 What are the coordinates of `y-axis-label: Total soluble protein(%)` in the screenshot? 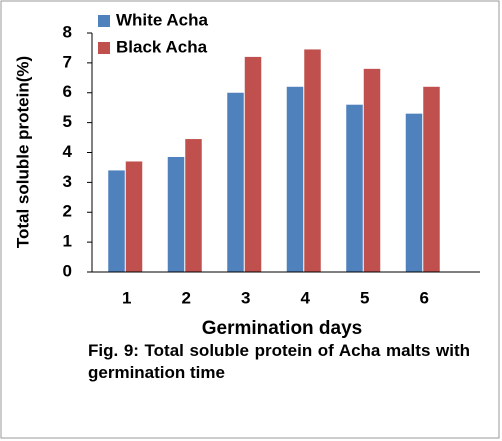 It's located at (22, 152).